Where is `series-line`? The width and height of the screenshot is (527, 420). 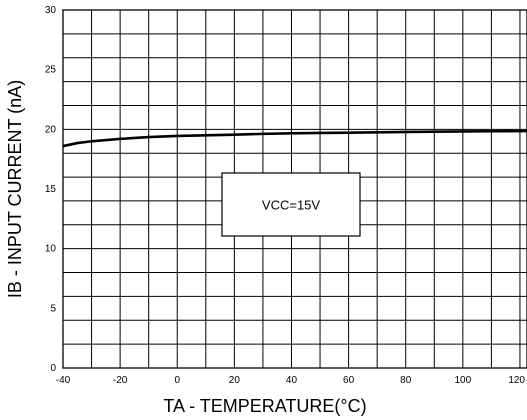
series-line is located at coordinates (295, 138).